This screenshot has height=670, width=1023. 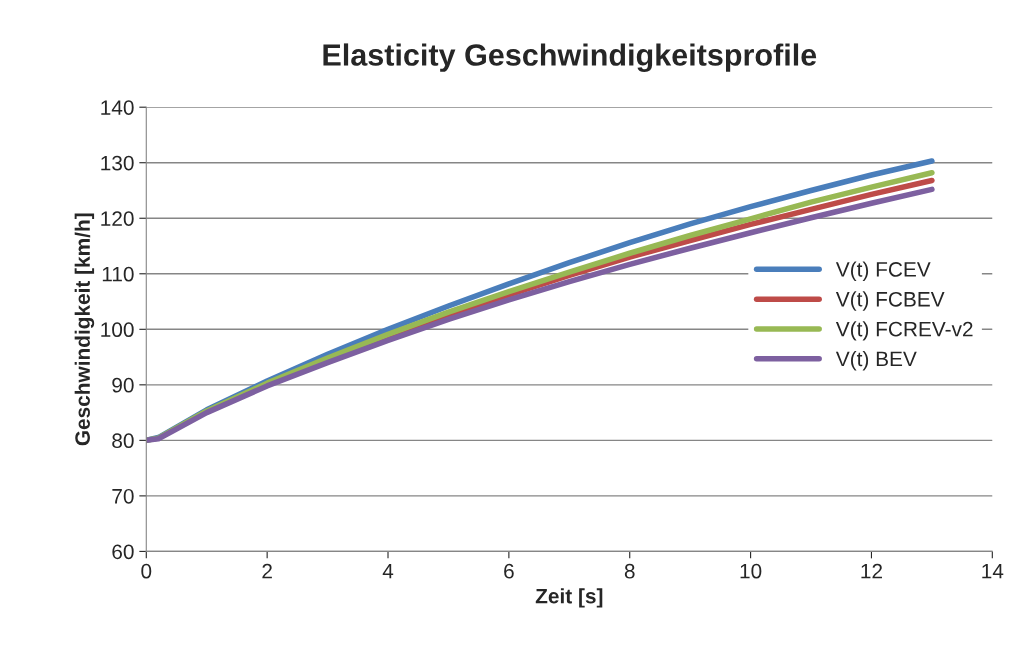 What do you see at coordinates (570, 58) in the screenshot?
I see `chart-title: Elasticity Geschwindigkeitsprofile` at bounding box center [570, 58].